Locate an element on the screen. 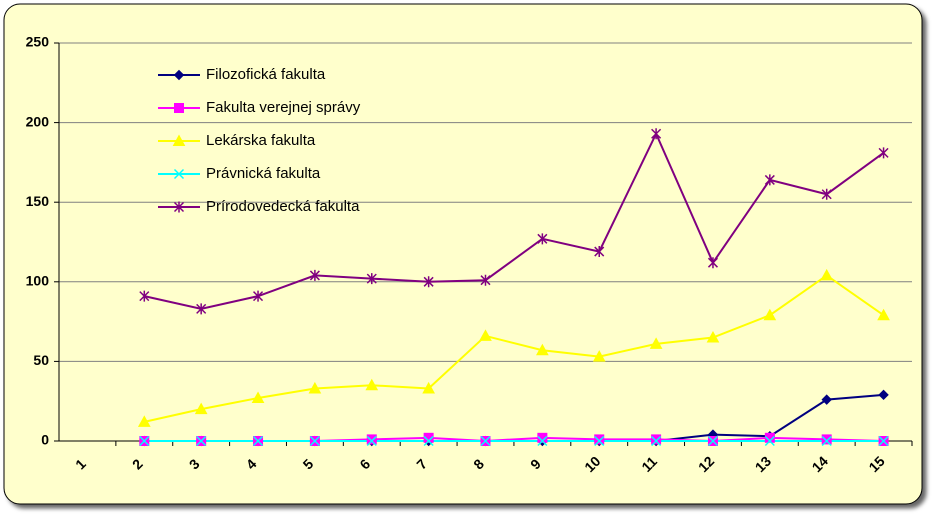  y-tick-label: 100 is located at coordinates (38, 281).